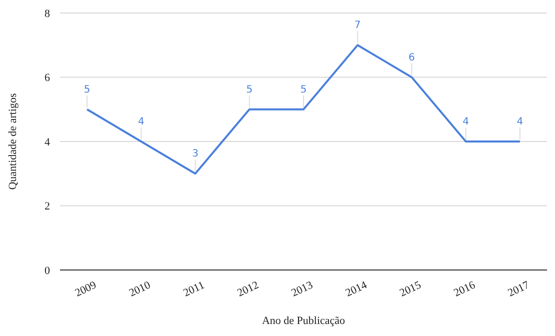 Image resolution: width=555 pixels, height=336 pixels. Describe the element at coordinates (411, 58) in the screenshot. I see `data-label: 6` at that location.